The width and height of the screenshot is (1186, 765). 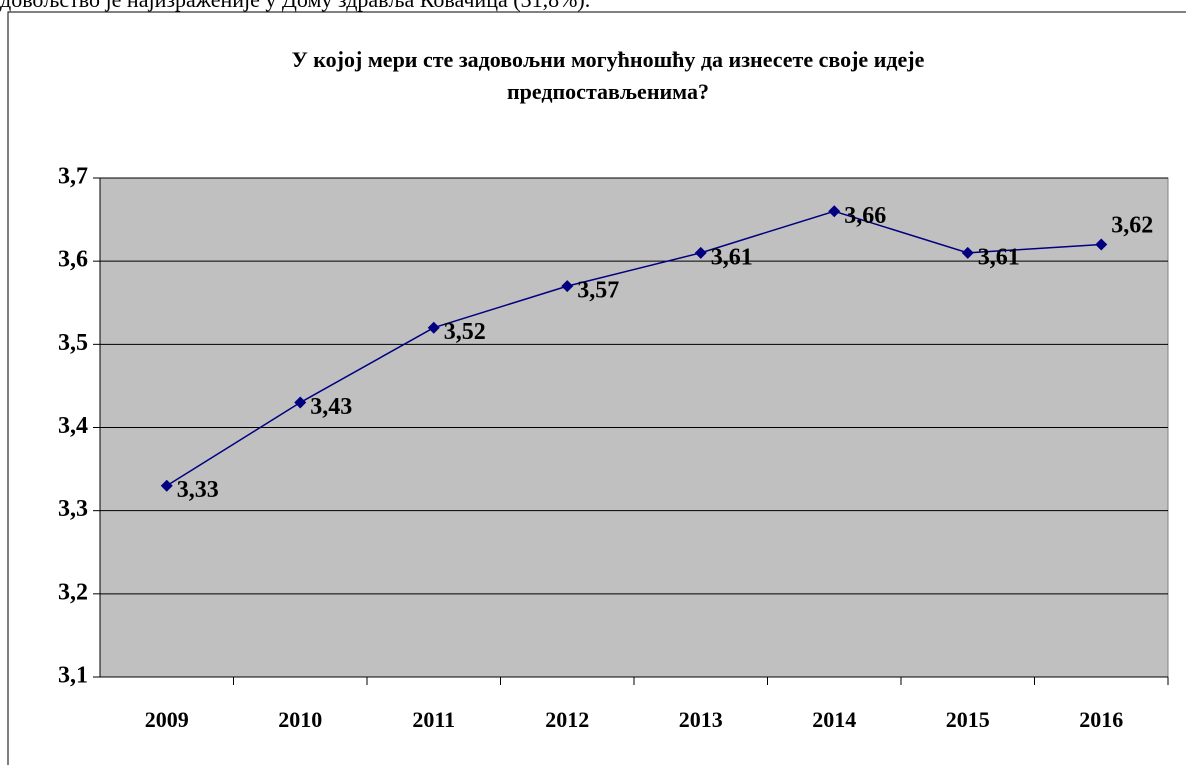 I want to click on x-tick-label: 2013, so click(x=701, y=719).